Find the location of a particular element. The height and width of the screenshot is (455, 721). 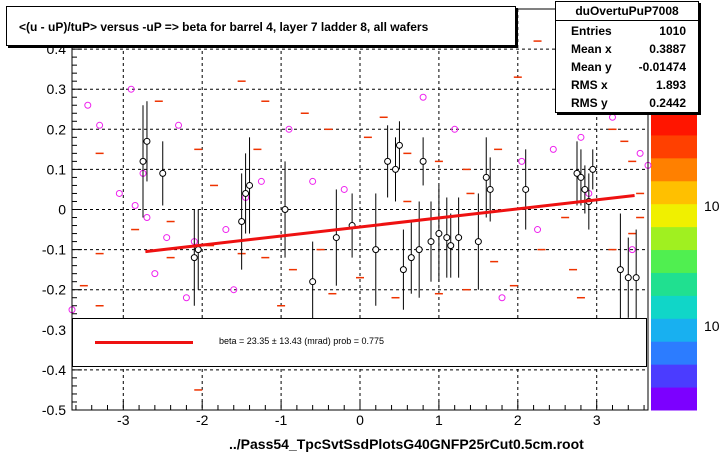

y-tick-label: -0.4 is located at coordinates (54, 370).